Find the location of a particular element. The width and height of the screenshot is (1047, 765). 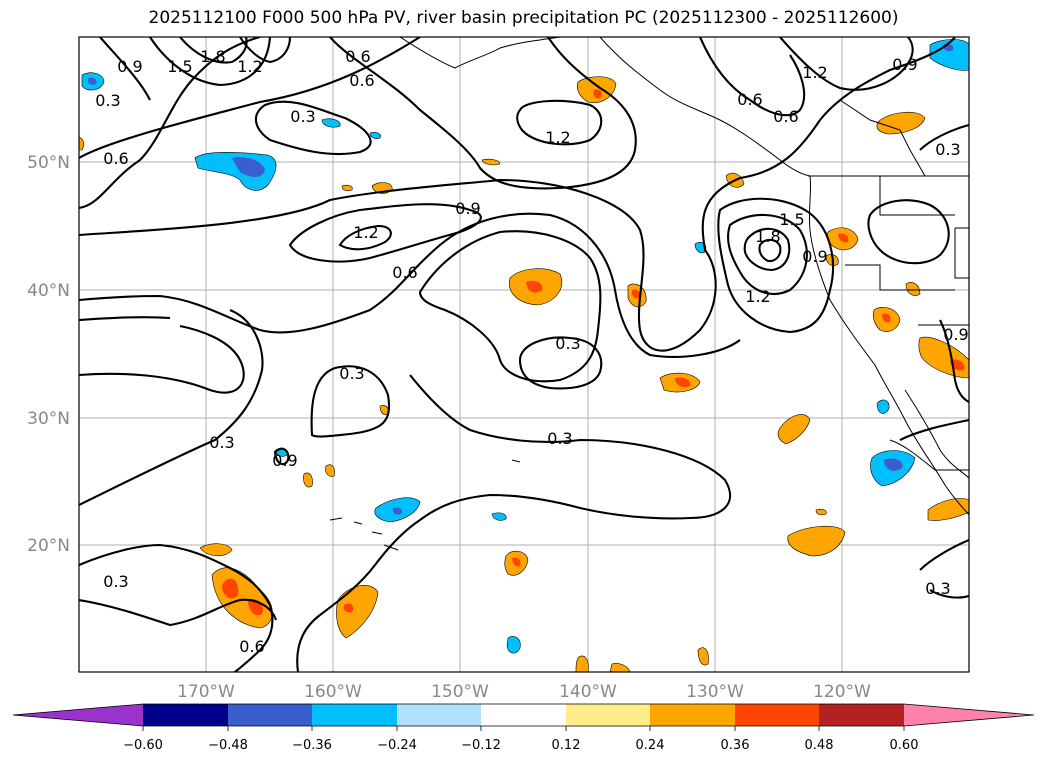

colorbar-tick-label: −0.48 is located at coordinates (228, 745).